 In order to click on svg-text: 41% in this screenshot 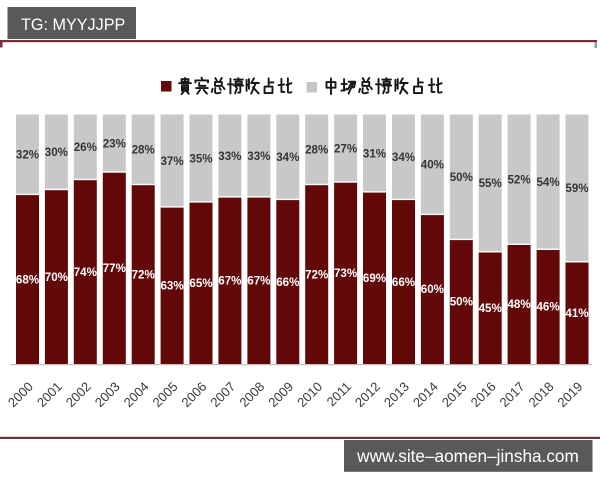, I will do `click(576, 313)`.